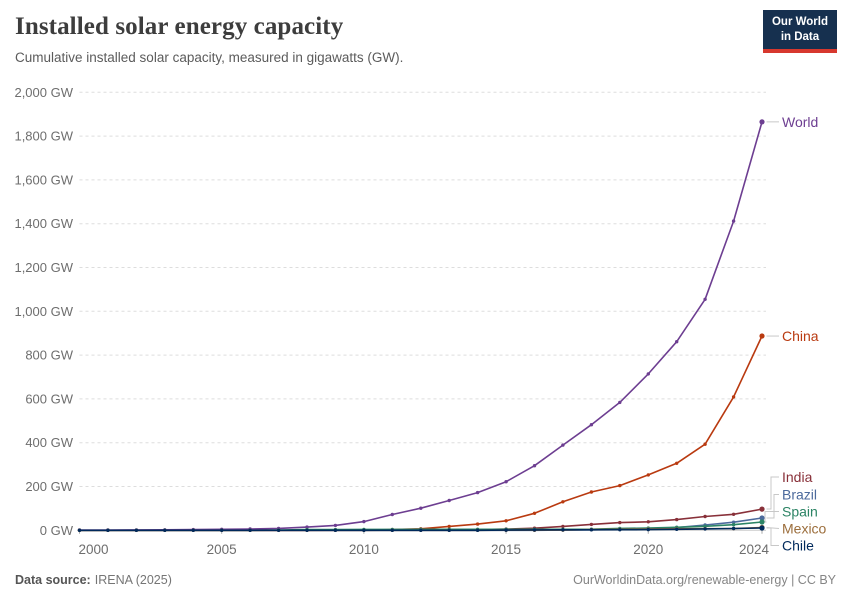 Image resolution: width=850 pixels, height=600 pixels. I want to click on series-label-world: World, so click(800, 122).